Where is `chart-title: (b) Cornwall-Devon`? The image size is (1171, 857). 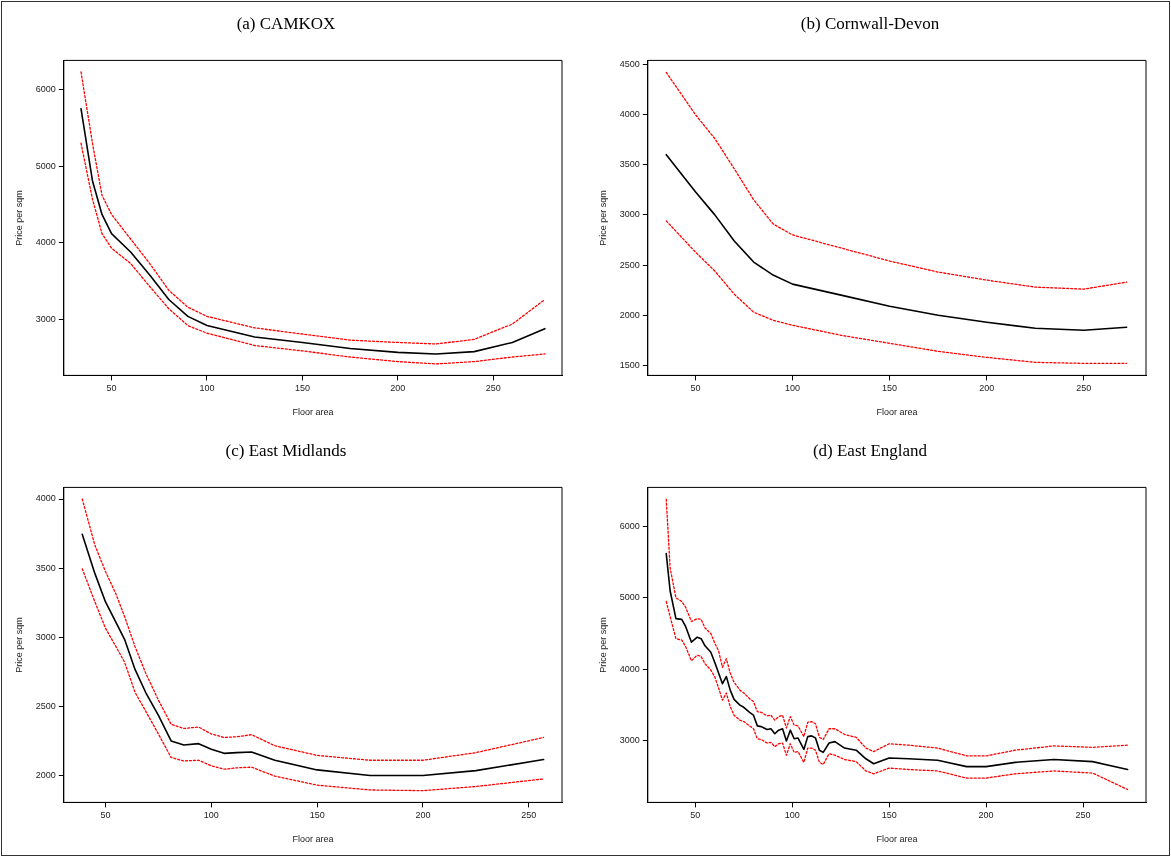
chart-title: (b) Cornwall-Devon is located at coordinates (870, 23).